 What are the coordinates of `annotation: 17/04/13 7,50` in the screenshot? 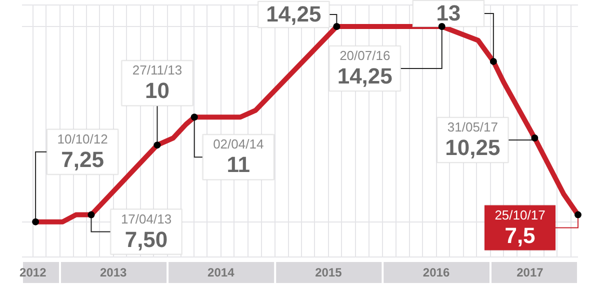 It's located at (146, 231).